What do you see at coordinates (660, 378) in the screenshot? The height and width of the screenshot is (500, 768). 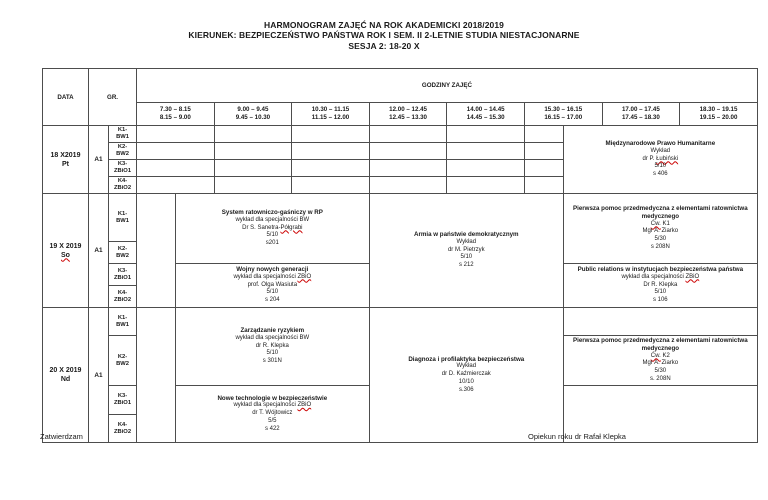 I see `class-room: s. 208N` at bounding box center [660, 378].